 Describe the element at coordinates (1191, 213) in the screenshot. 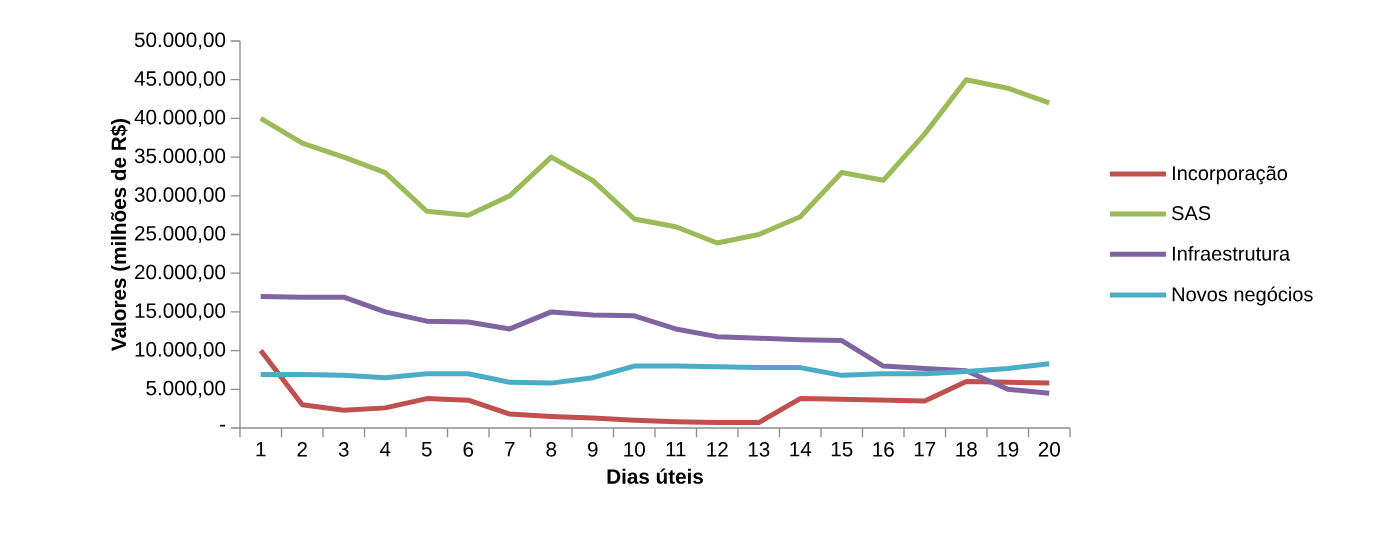

I see `legend-label: SAS` at that location.